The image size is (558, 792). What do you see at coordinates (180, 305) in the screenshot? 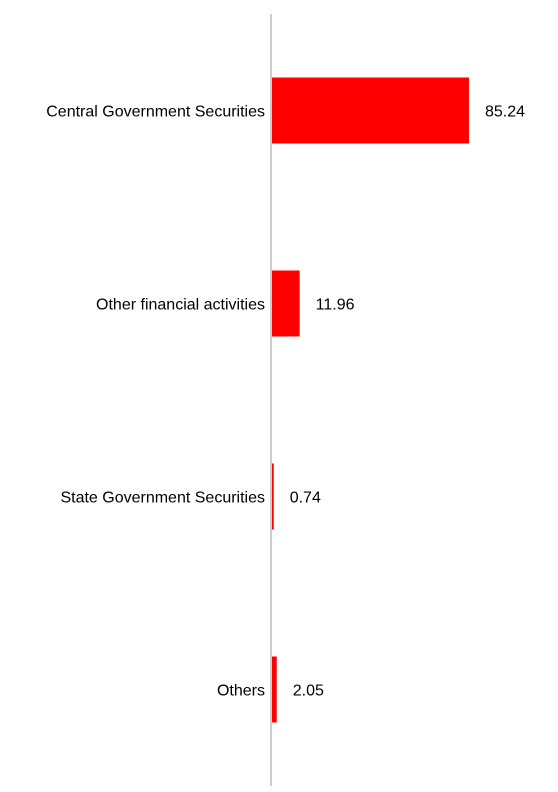
I see `category-label-2: Other financial activities` at bounding box center [180, 305].